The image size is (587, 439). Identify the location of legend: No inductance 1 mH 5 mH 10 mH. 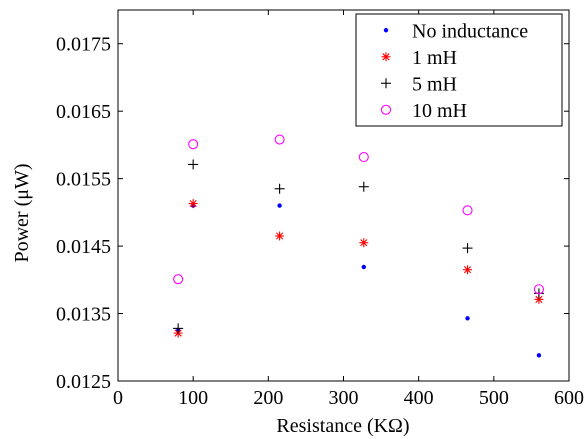
(459, 70).